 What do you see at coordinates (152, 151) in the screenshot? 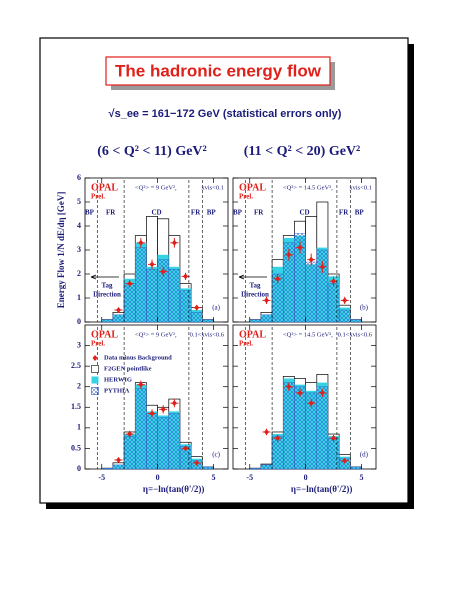
I see `q2-range: (6 < Q² < 11) GeV²` at bounding box center [152, 151].